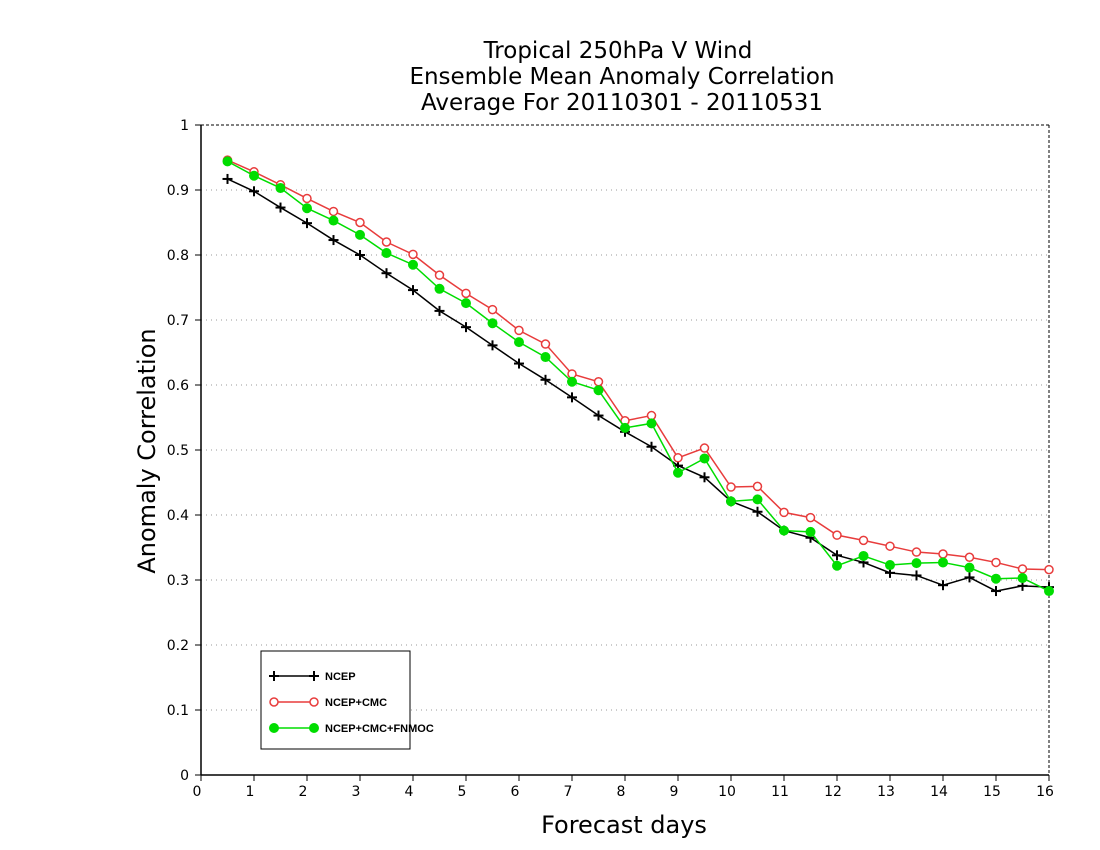 Image resolution: width=1100 pixels, height=850 pixels. What do you see at coordinates (356, 792) in the screenshot?
I see `x-tick-label: 3` at bounding box center [356, 792].